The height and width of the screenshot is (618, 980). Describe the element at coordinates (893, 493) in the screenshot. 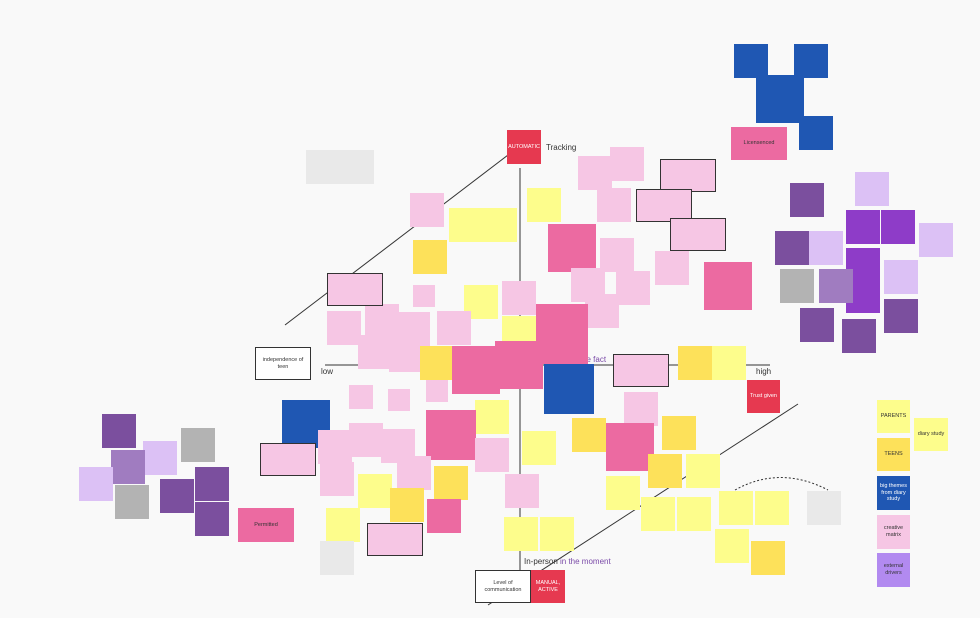

I see `legend-note: big themes from diary study` at that location.